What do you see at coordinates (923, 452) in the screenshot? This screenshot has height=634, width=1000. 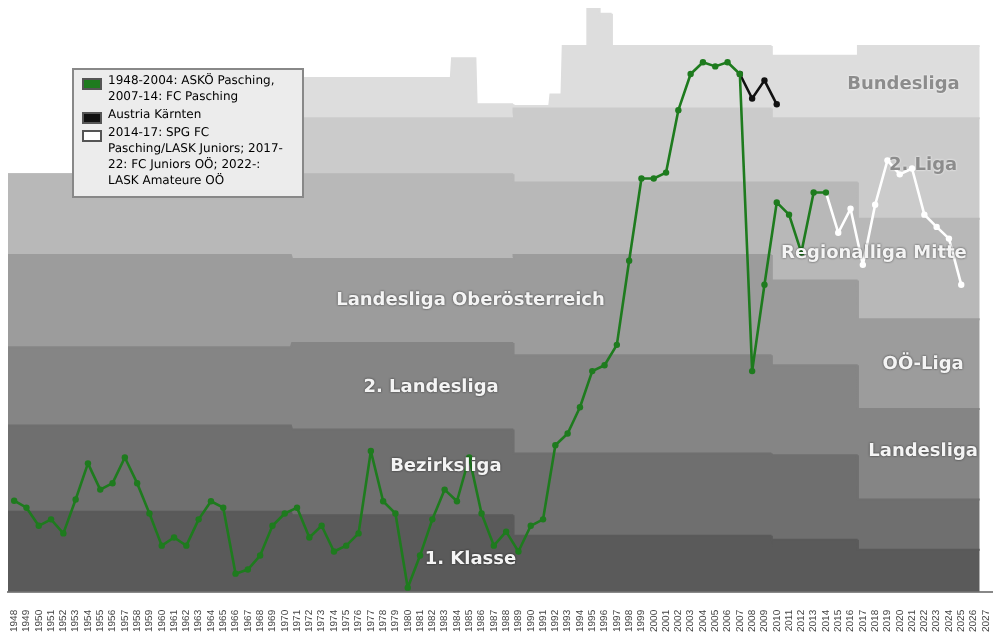 I see `annotation: Landesliga` at bounding box center [923, 452].